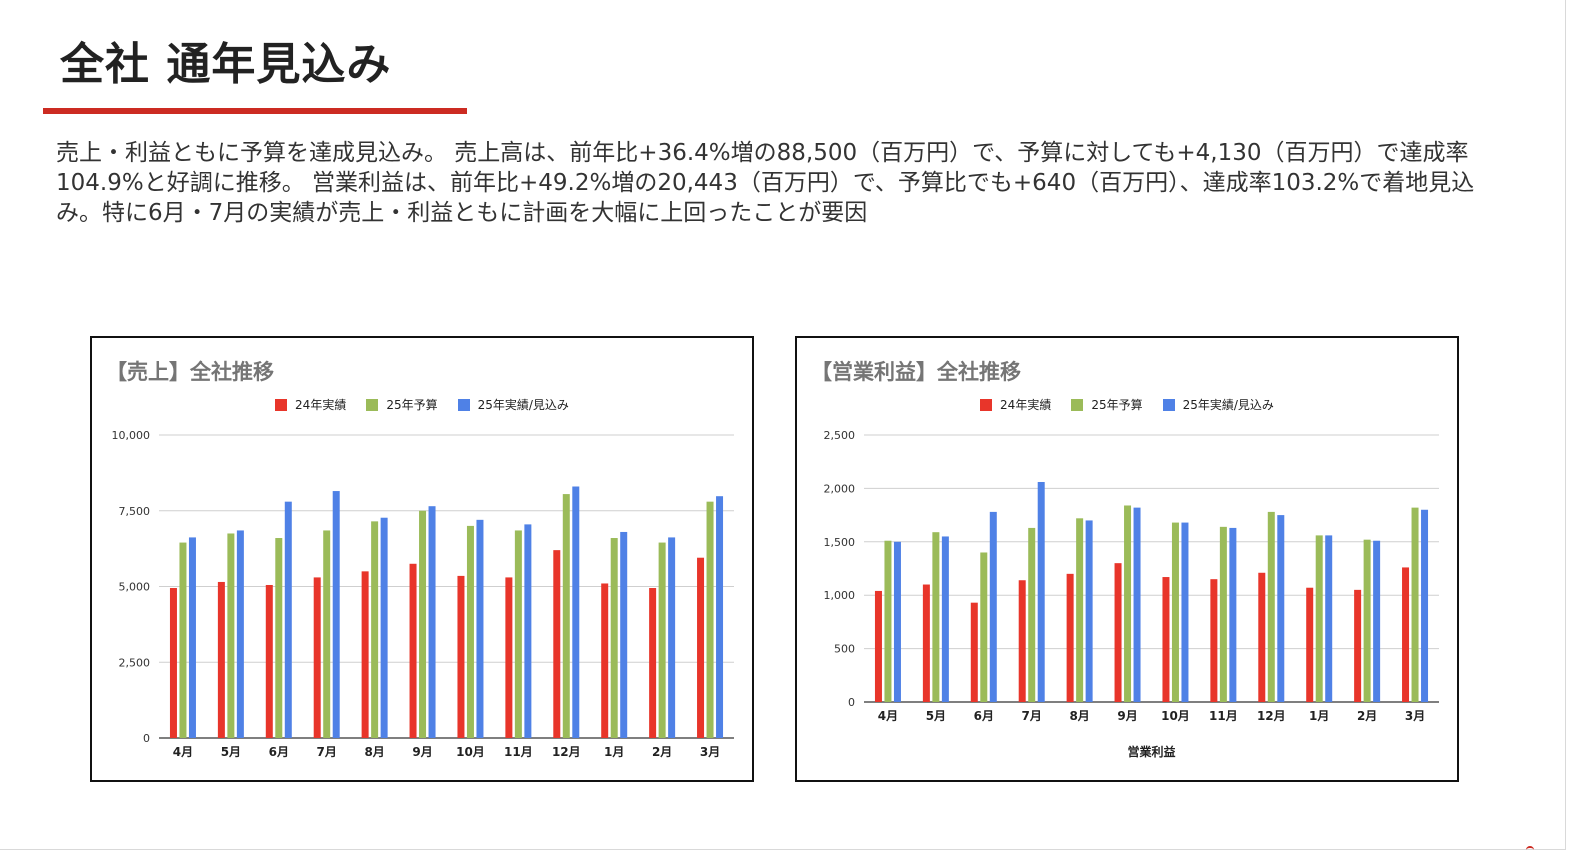 The width and height of the screenshot is (1578, 854). What do you see at coordinates (614, 752) in the screenshot?
I see `x-tick-label: 1月` at bounding box center [614, 752].